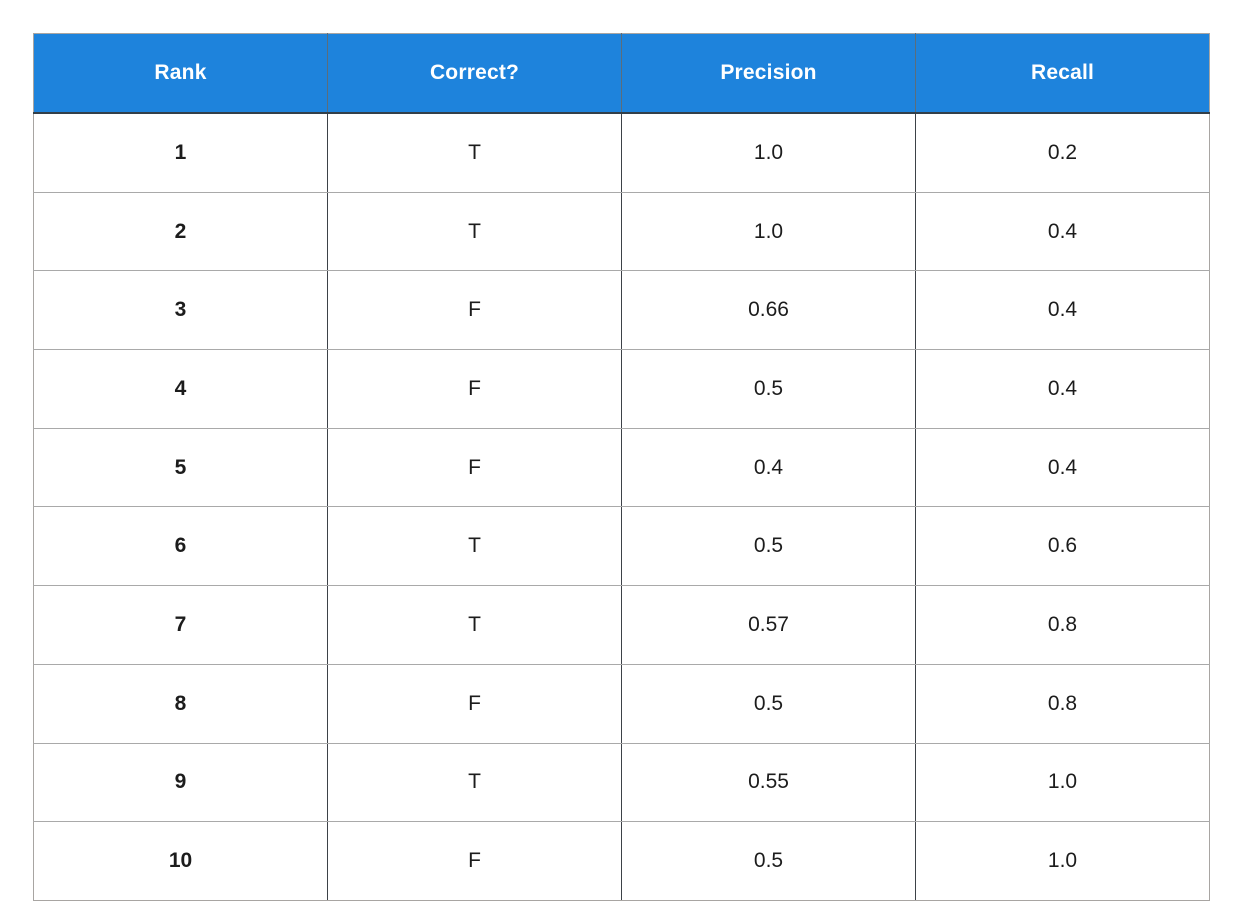 The height and width of the screenshot is (904, 1242). Describe the element at coordinates (180, 152) in the screenshot. I see `cell-rank: 1` at that location.